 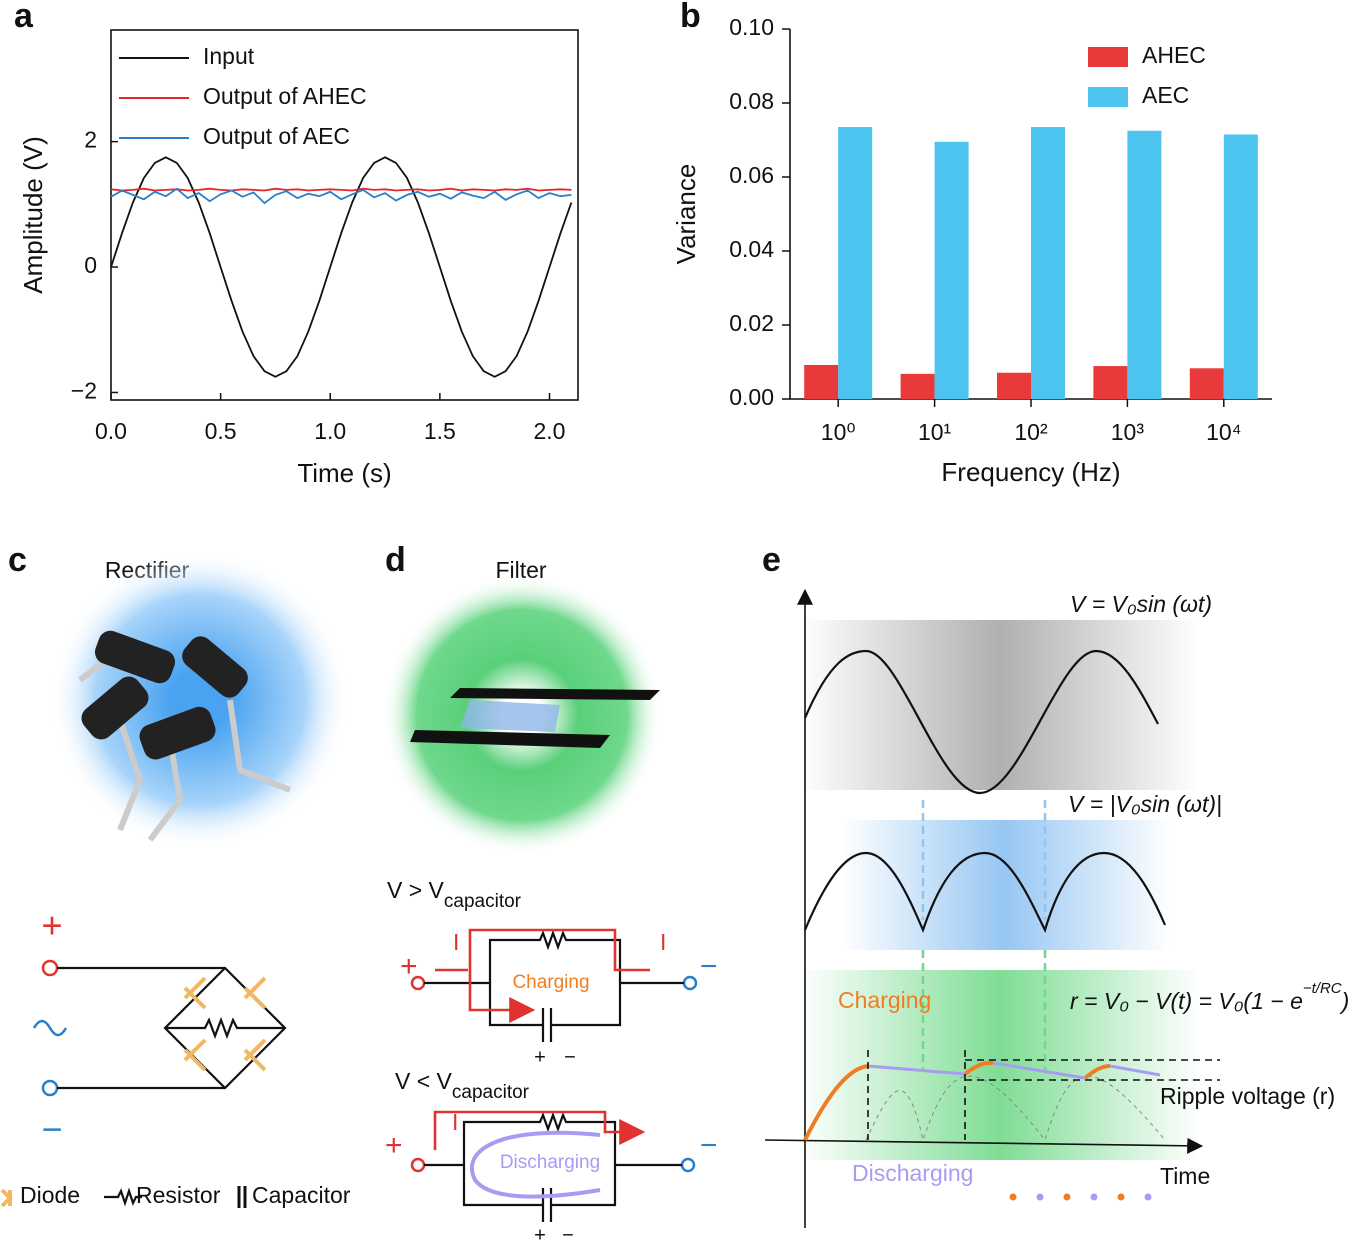 What do you see at coordinates (1185, 1176) in the screenshot?
I see `time-label: Time` at bounding box center [1185, 1176].